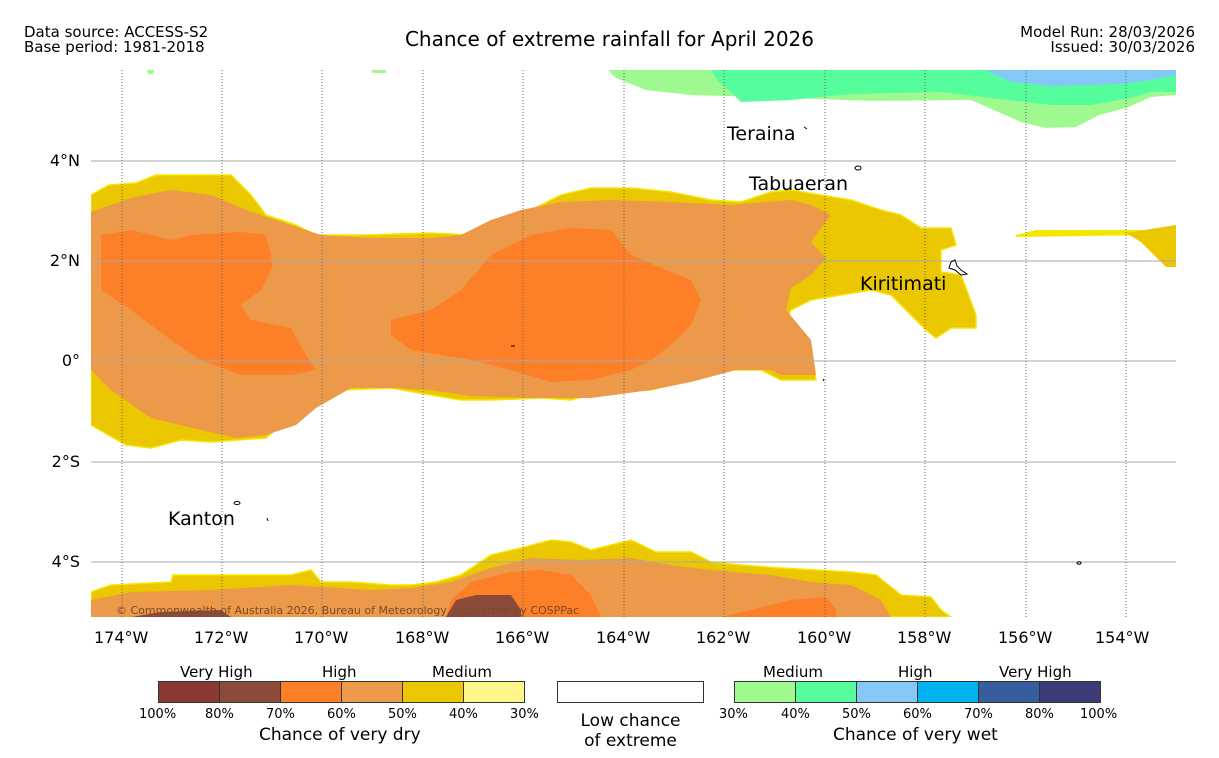 Image resolution: width=1219 pixels, height=758 pixels. What do you see at coordinates (1099, 714) in the screenshot?
I see `wet-tick: 100%` at bounding box center [1099, 714].